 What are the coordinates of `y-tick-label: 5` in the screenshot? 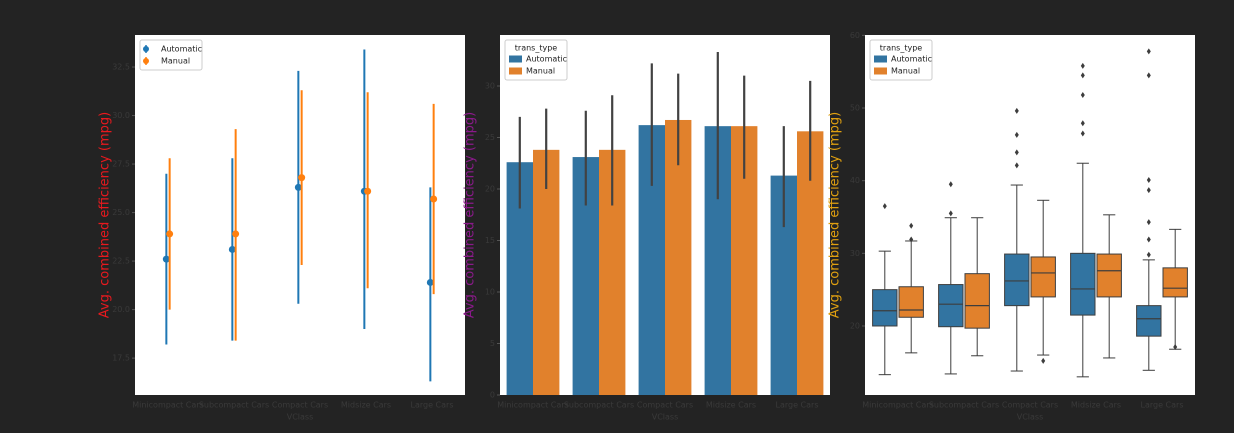 It's located at (492, 343).